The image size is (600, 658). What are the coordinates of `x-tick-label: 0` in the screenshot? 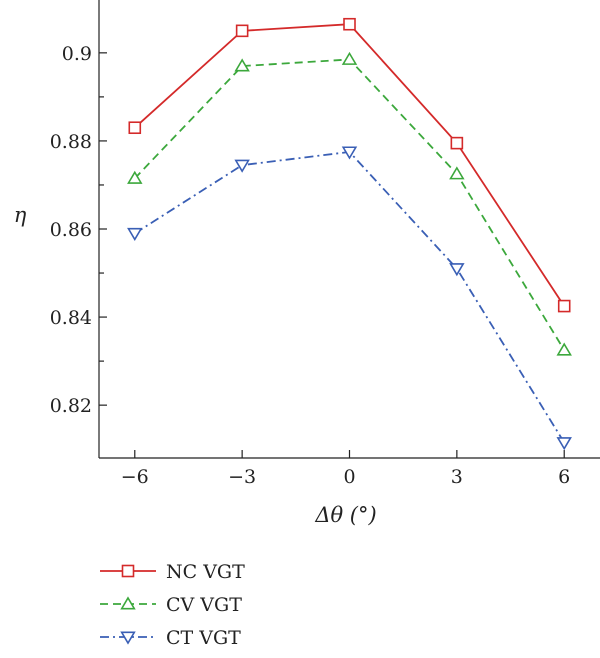 It's located at (349, 477).